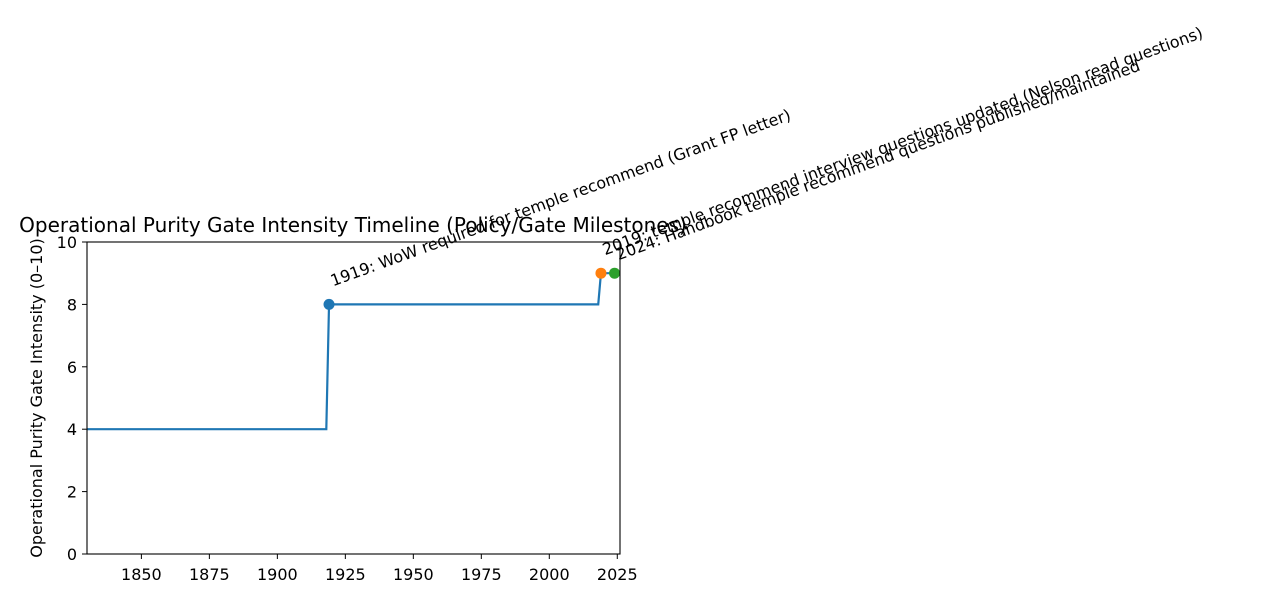 The image size is (1275, 594). Describe the element at coordinates (549, 574) in the screenshot. I see `x-tick-label-6: 2000` at that location.